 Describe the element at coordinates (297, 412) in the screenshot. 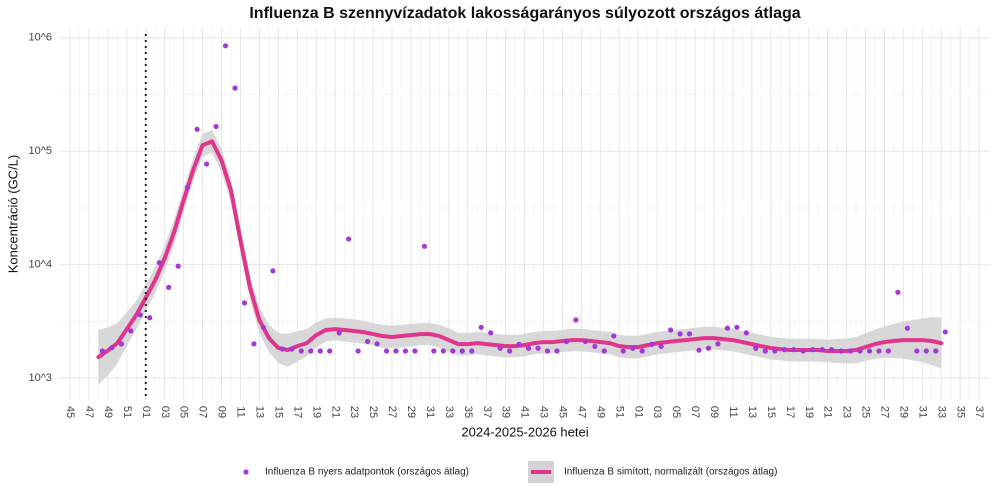

I see `x-tick-label: 17` at that location.